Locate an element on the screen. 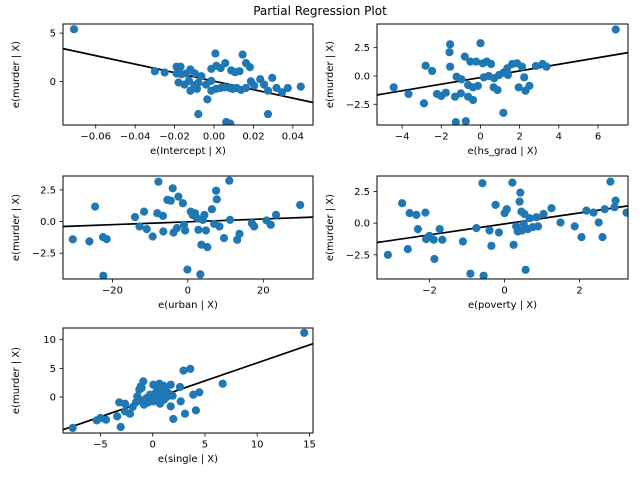  y-tick-label: 0.0 is located at coordinates (362, 224).